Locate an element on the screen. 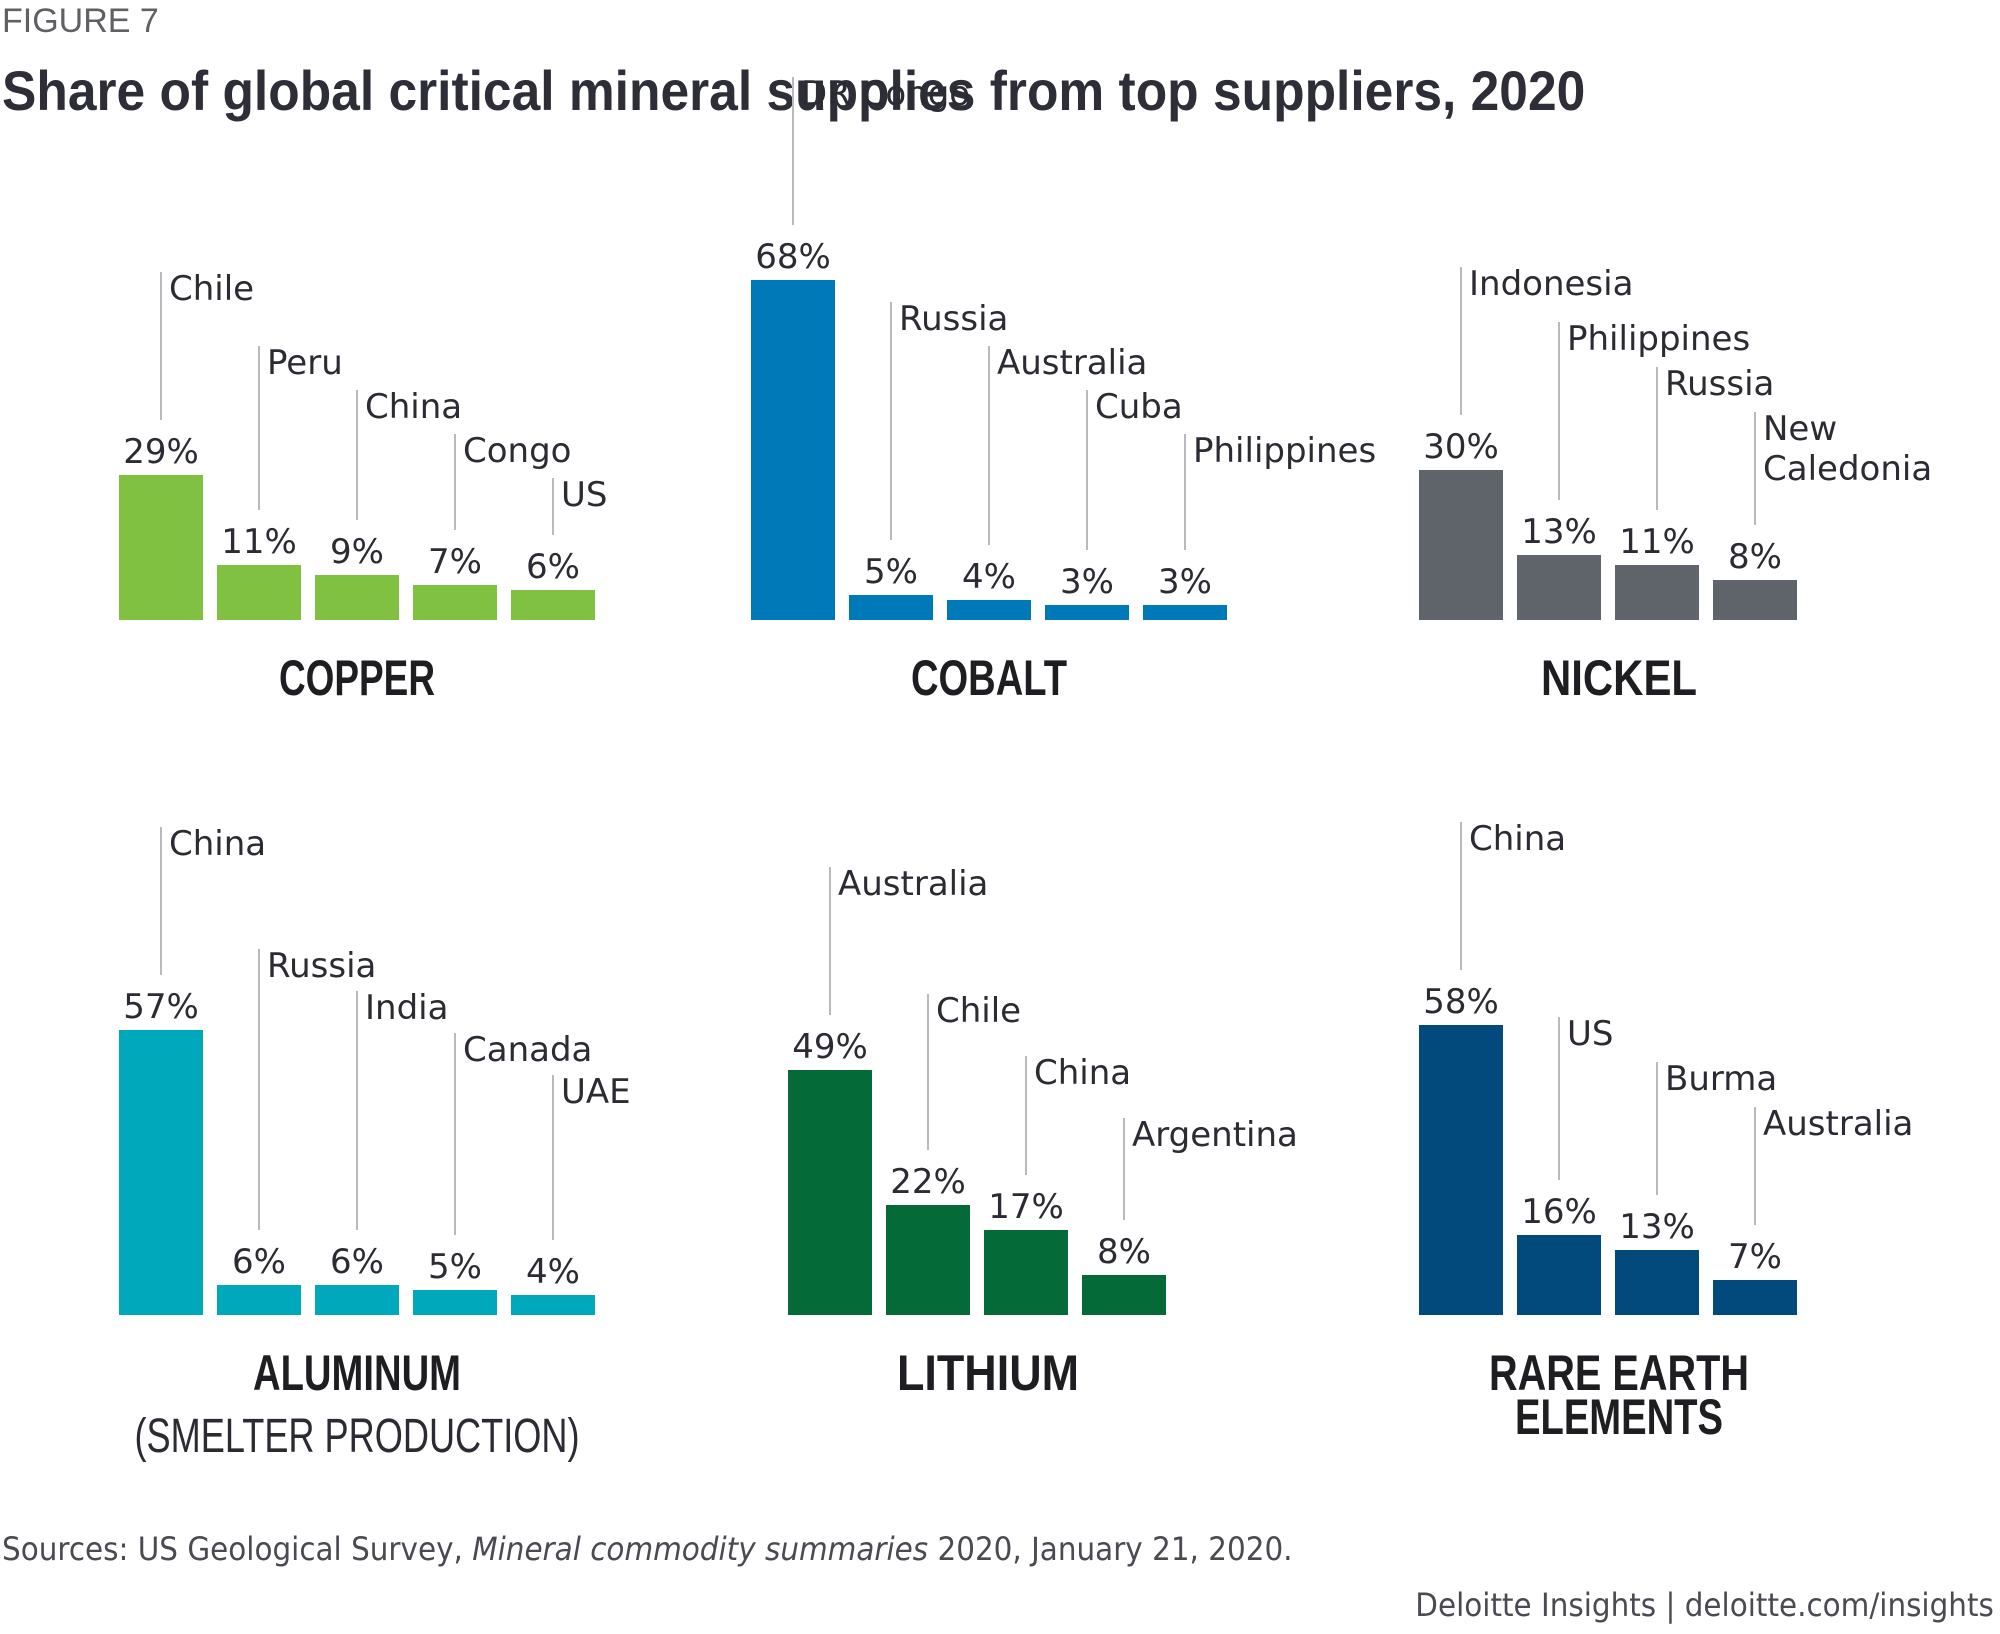 The image size is (2000, 1634). country-label: Caledonia is located at coordinates (1847, 469).